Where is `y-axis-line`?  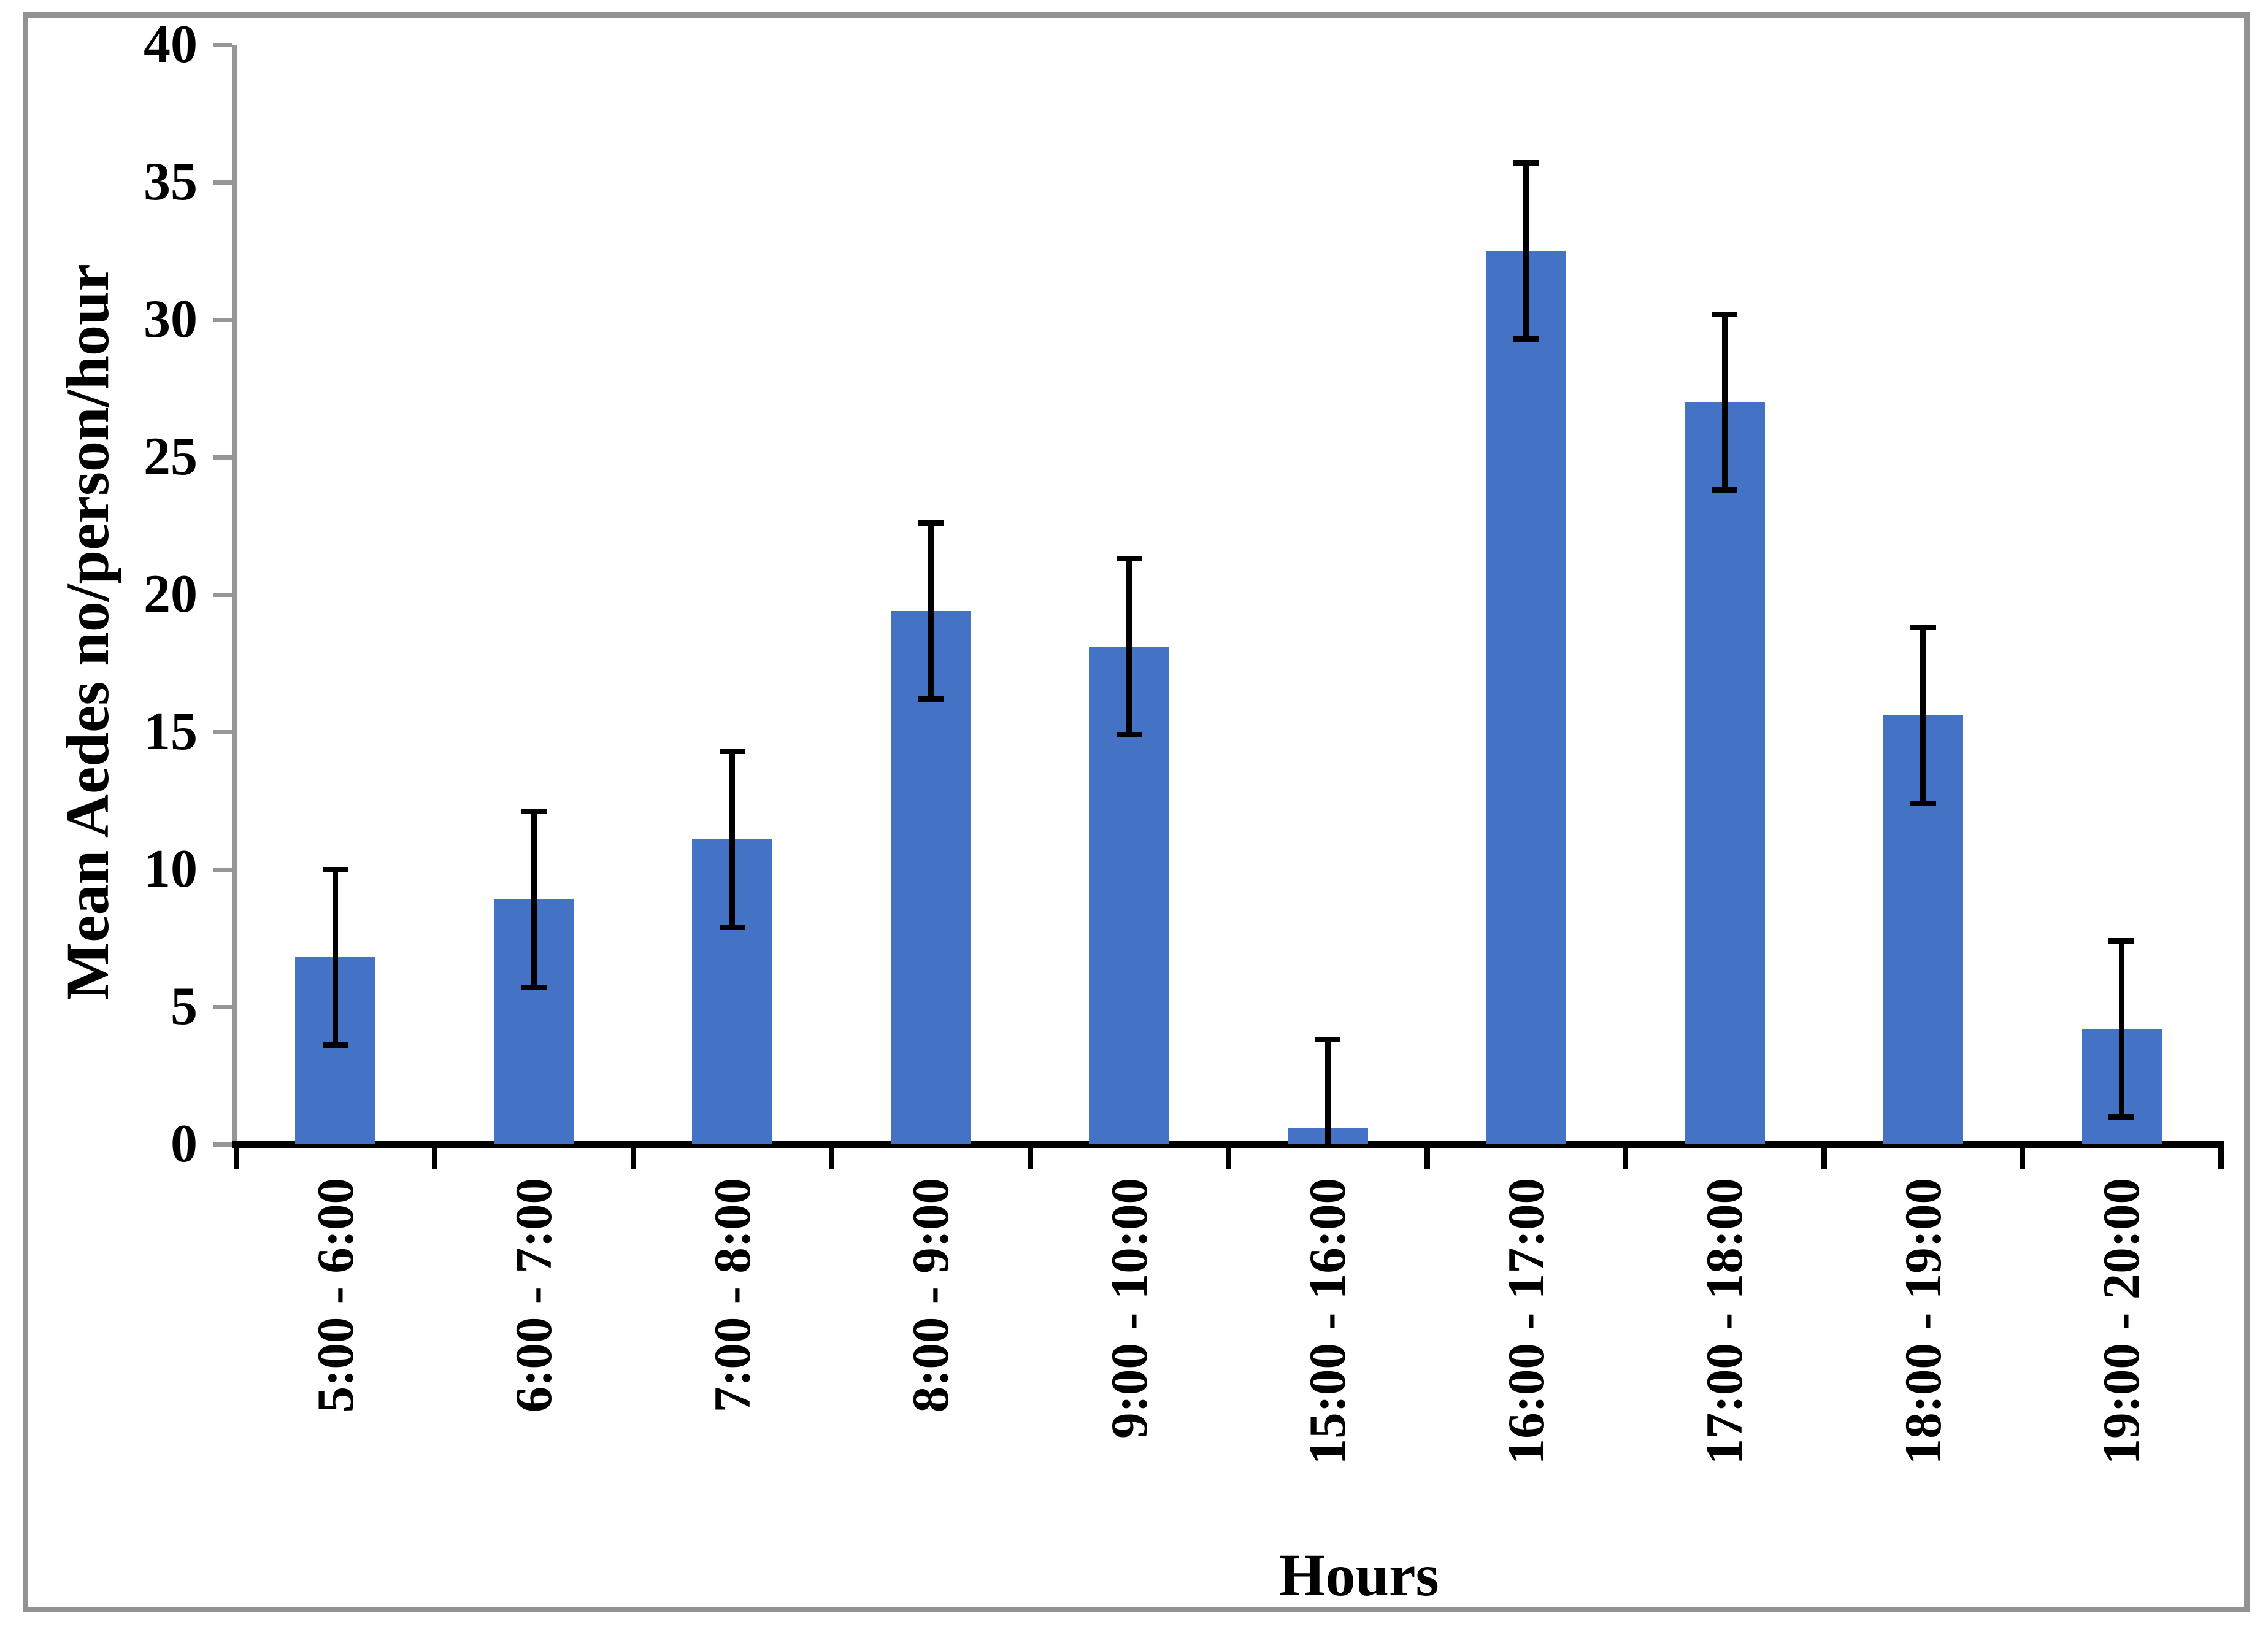
y-axis-line is located at coordinates (235, 596).